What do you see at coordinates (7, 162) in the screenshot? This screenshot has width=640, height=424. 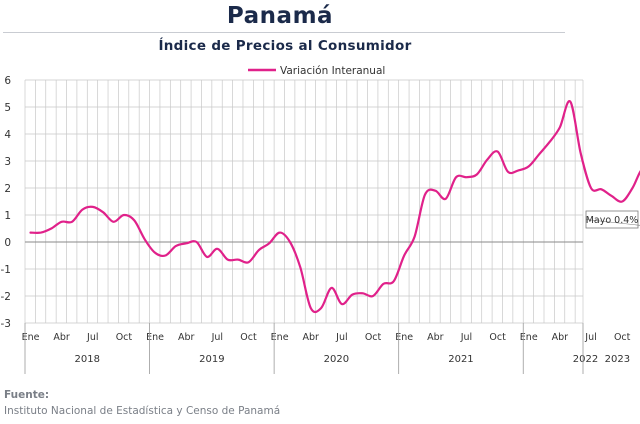 I see `y-tick-label: 3` at bounding box center [7, 162].